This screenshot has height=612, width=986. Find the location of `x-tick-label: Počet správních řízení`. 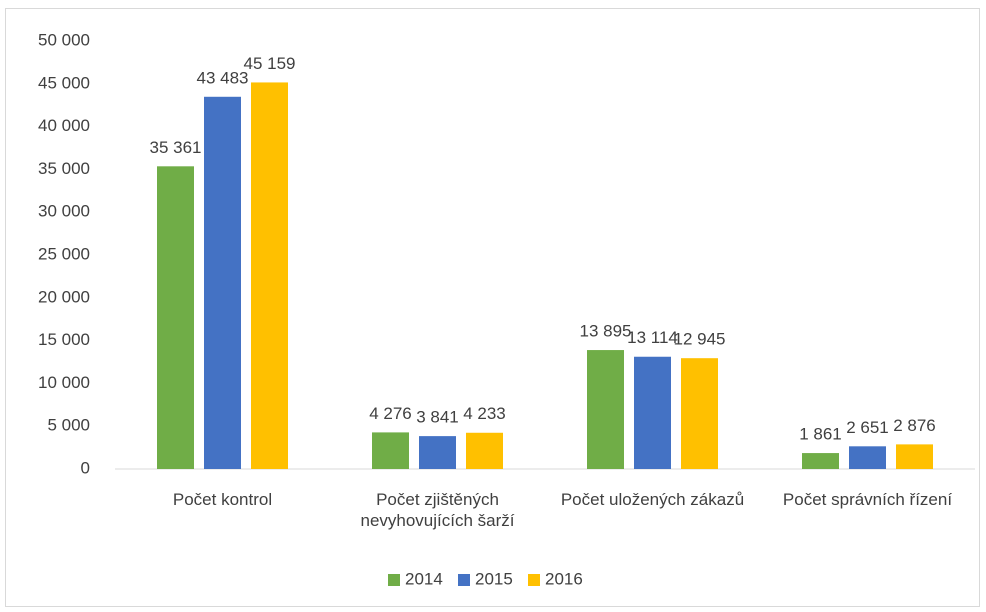

x-tick-label: Počet správních řízení is located at coordinates (867, 499).